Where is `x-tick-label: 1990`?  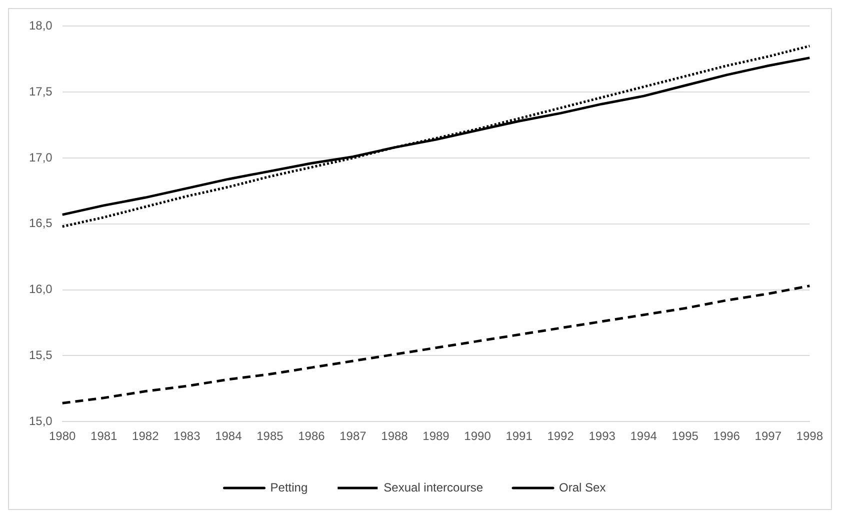
x-tick-label: 1990 is located at coordinates (478, 436).